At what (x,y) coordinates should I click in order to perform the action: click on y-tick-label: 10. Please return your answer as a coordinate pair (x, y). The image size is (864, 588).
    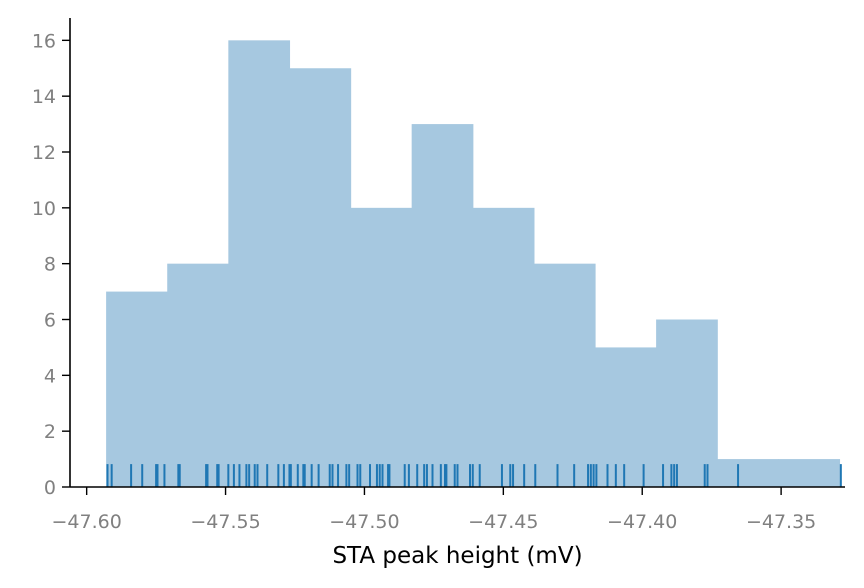
    Looking at the image, I should click on (44, 209).